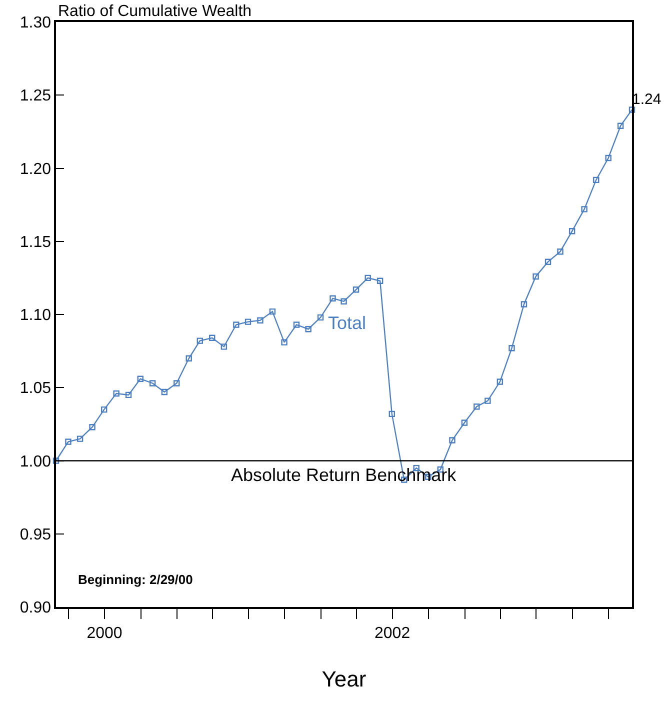 The width and height of the screenshot is (666, 702). What do you see at coordinates (392, 633) in the screenshot?
I see `x-tick-label: 2002` at bounding box center [392, 633].